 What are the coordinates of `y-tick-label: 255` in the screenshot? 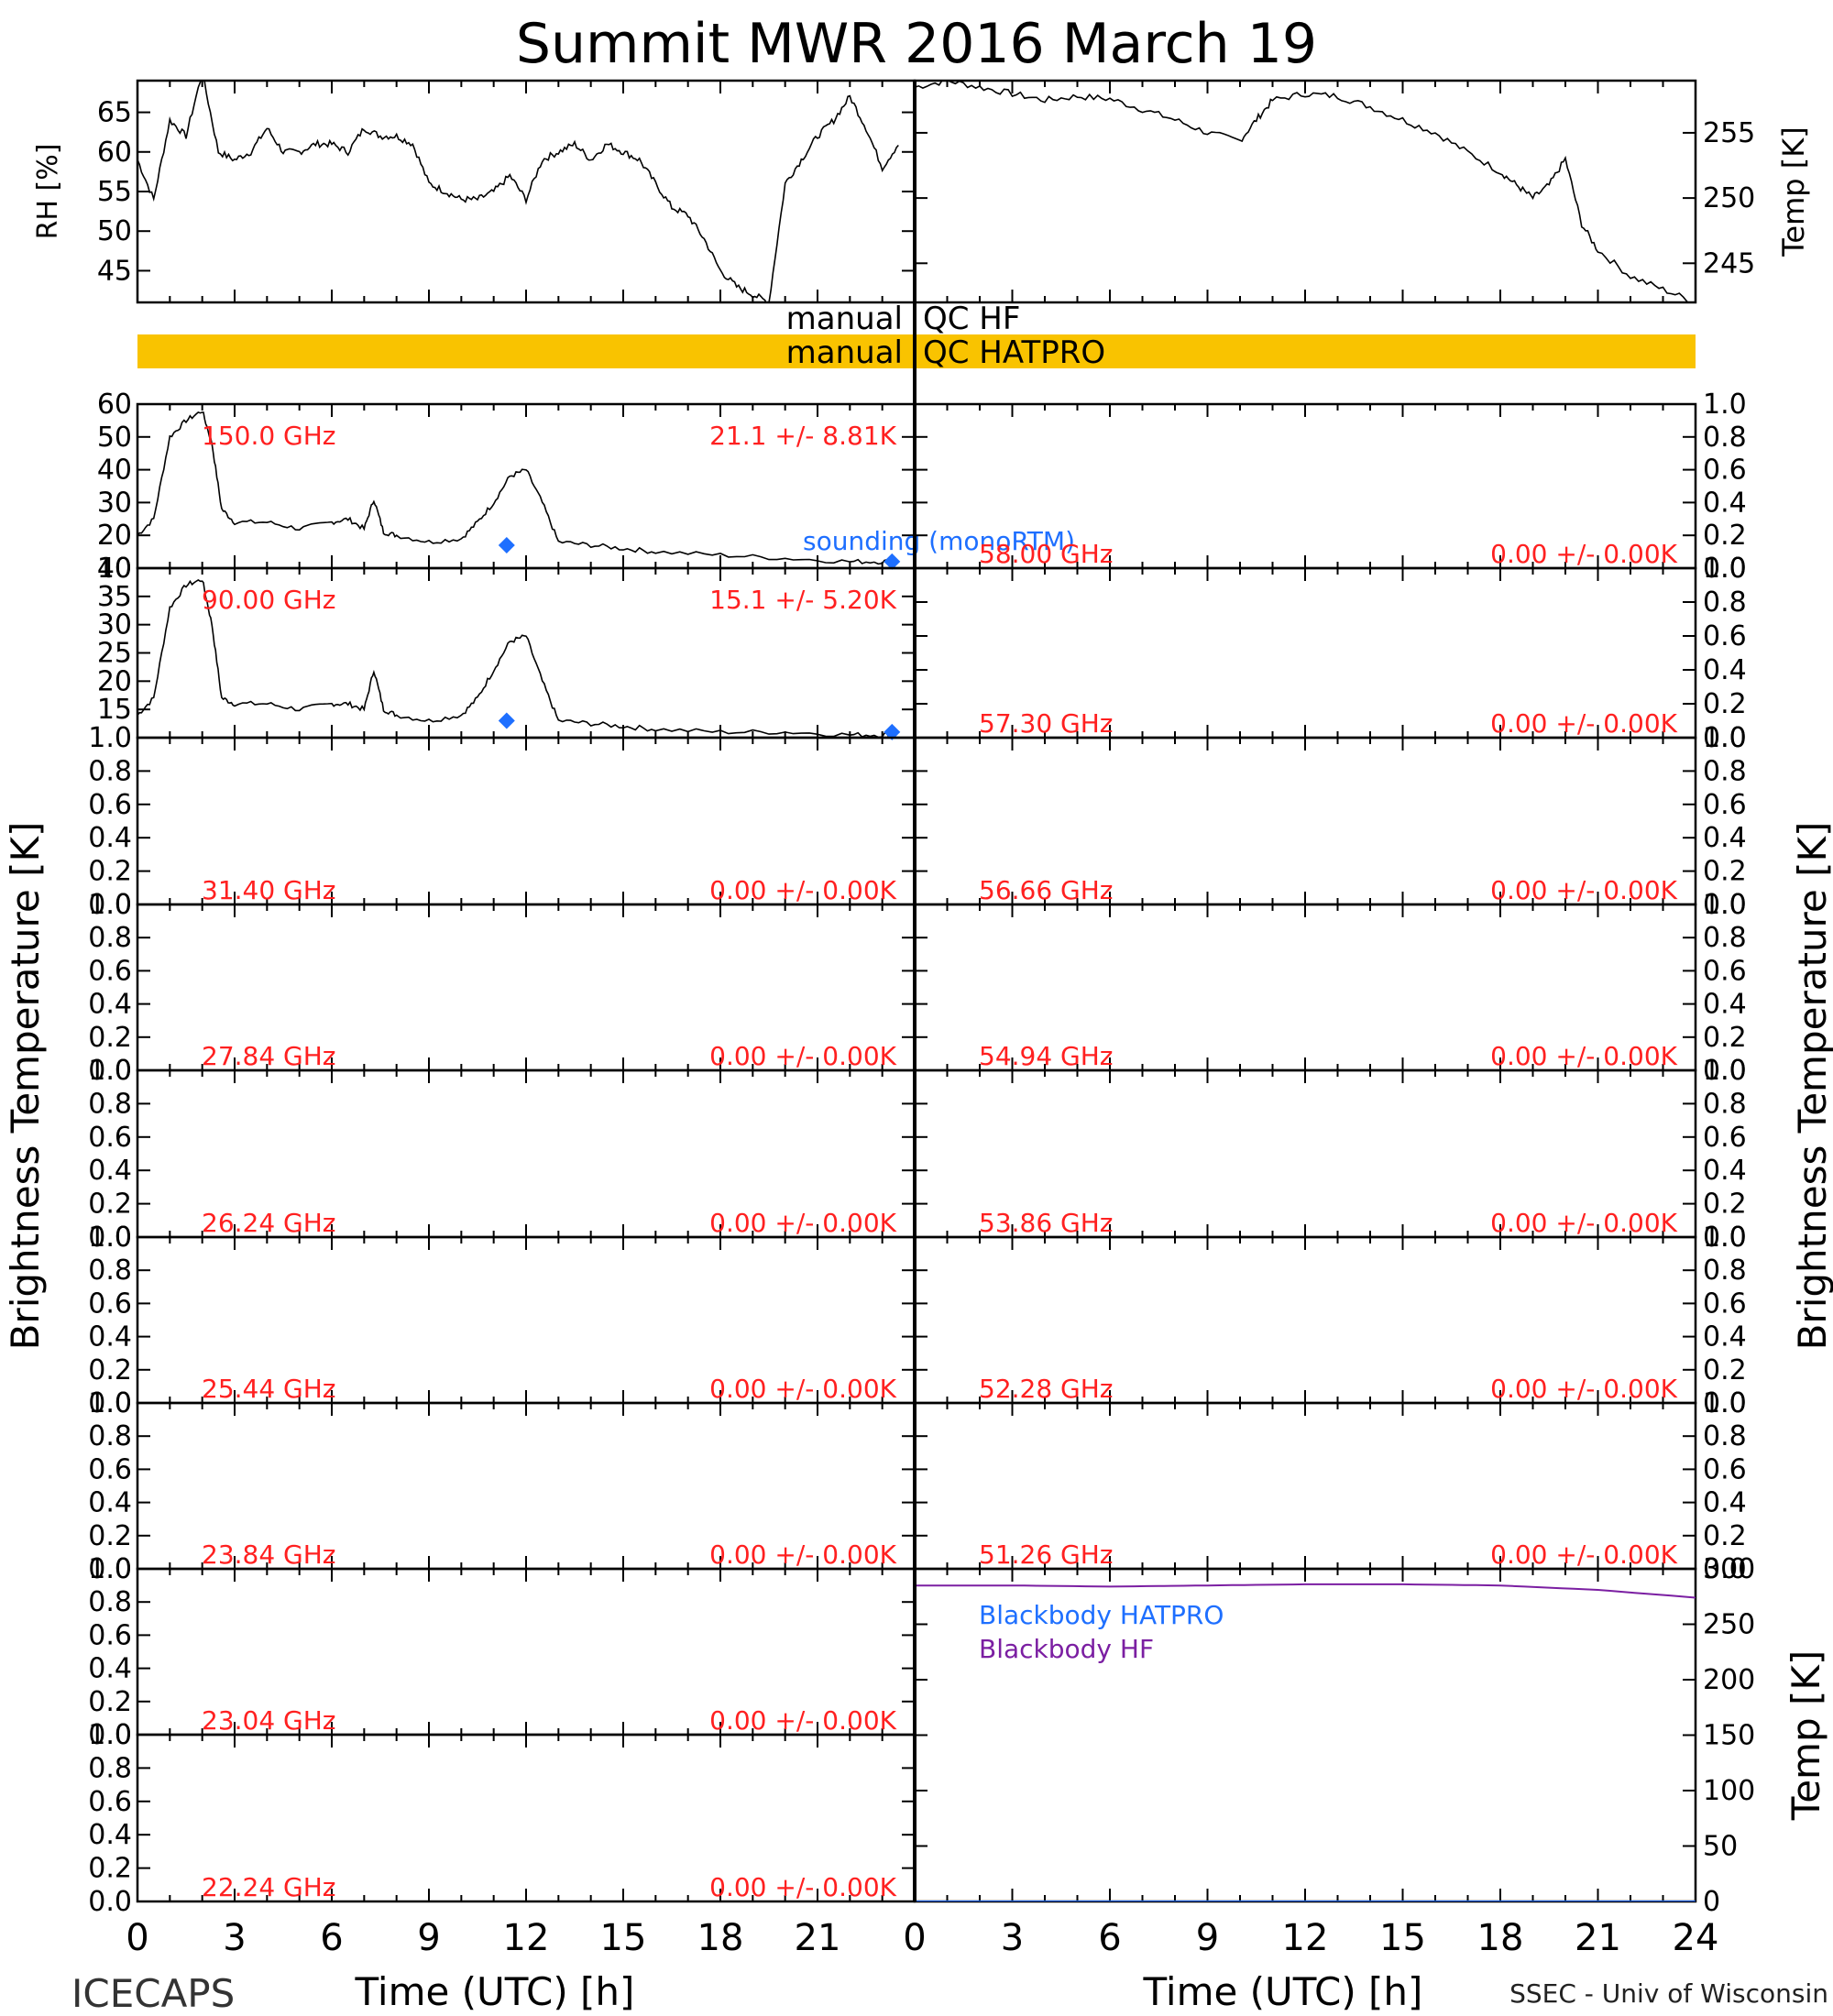 It's located at (1729, 133).